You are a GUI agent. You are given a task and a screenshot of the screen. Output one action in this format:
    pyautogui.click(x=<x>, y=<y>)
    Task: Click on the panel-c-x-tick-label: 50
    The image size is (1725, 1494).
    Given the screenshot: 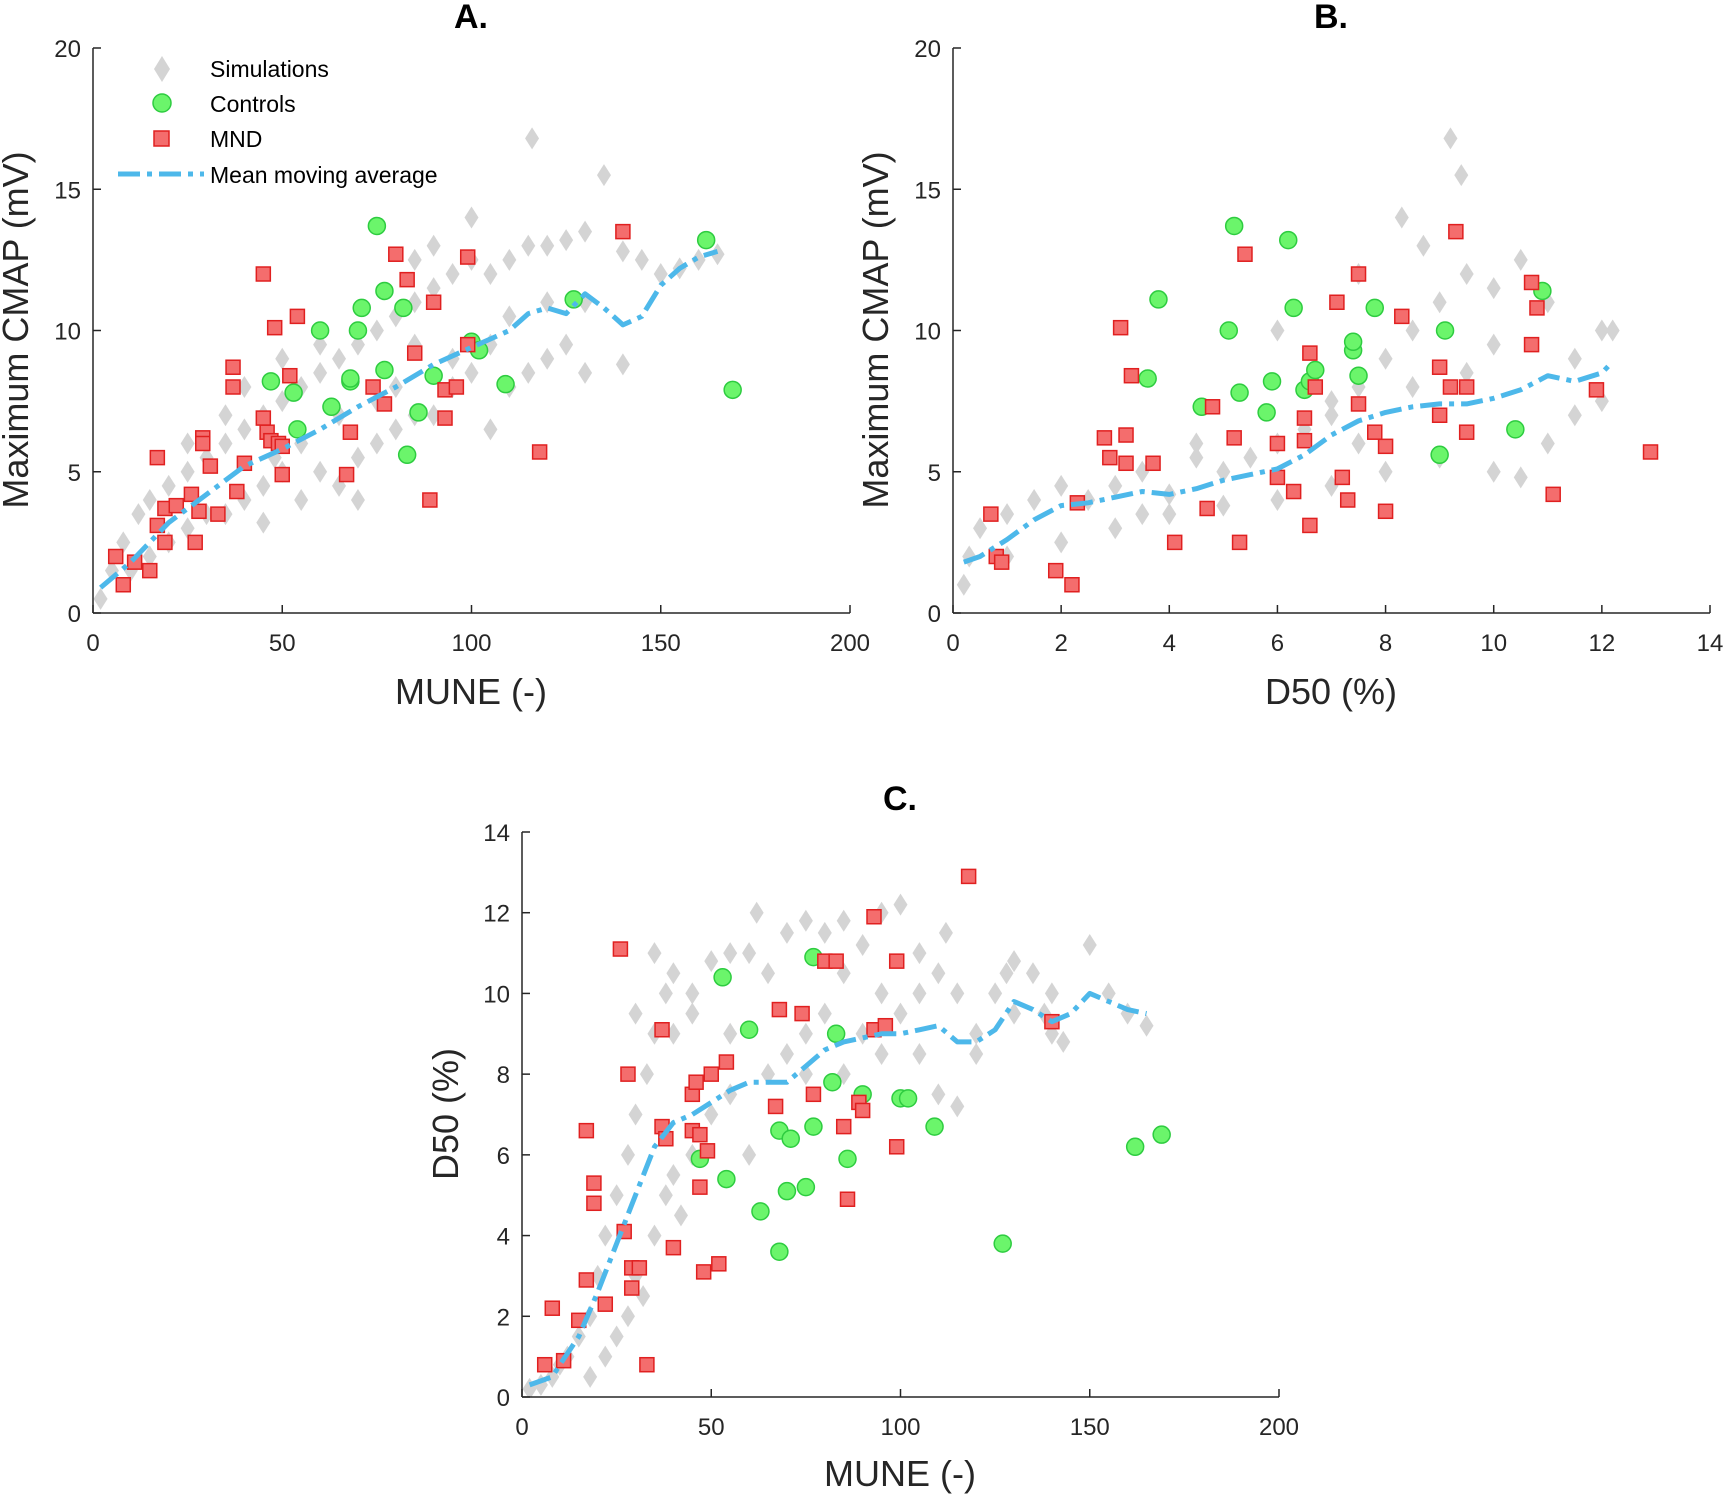 What is the action you would take?
    pyautogui.click(x=711, y=1427)
    